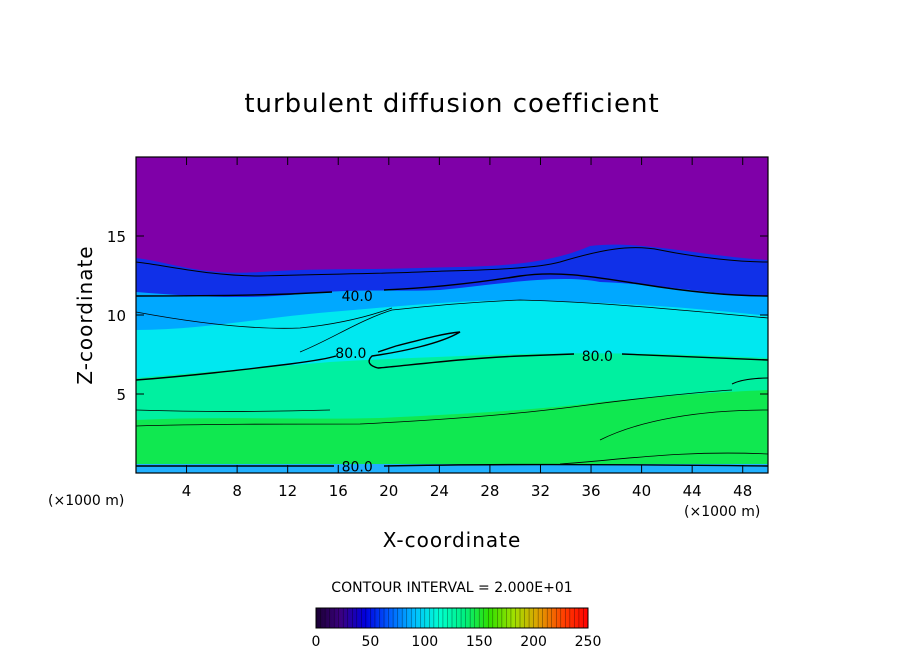 The image size is (904, 658). What do you see at coordinates (641, 491) in the screenshot?
I see `x-tick-label: 40` at bounding box center [641, 491].